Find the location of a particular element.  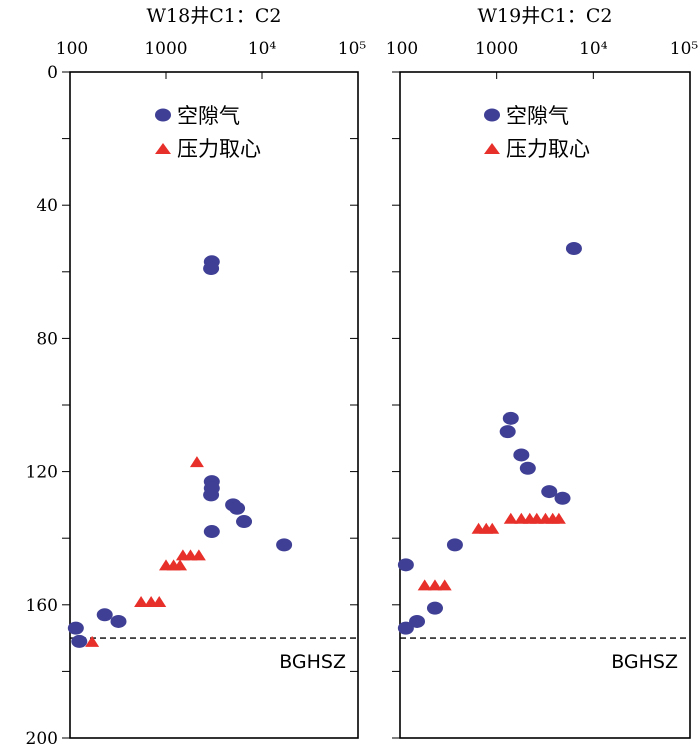

chart-title: W18井C1：C2 is located at coordinates (214, 16).